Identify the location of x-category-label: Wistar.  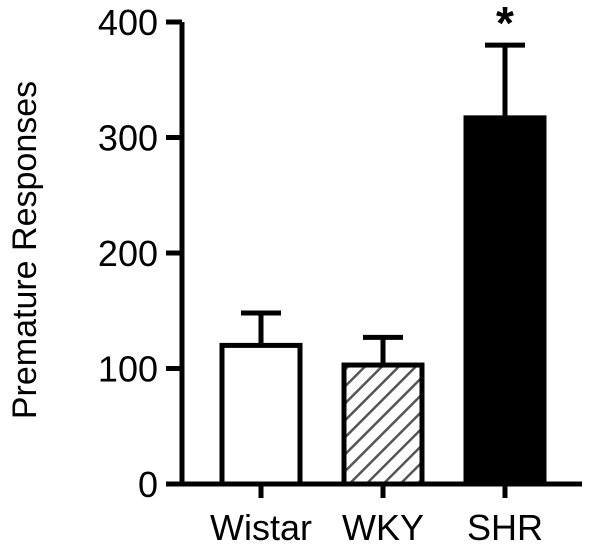
(261, 527).